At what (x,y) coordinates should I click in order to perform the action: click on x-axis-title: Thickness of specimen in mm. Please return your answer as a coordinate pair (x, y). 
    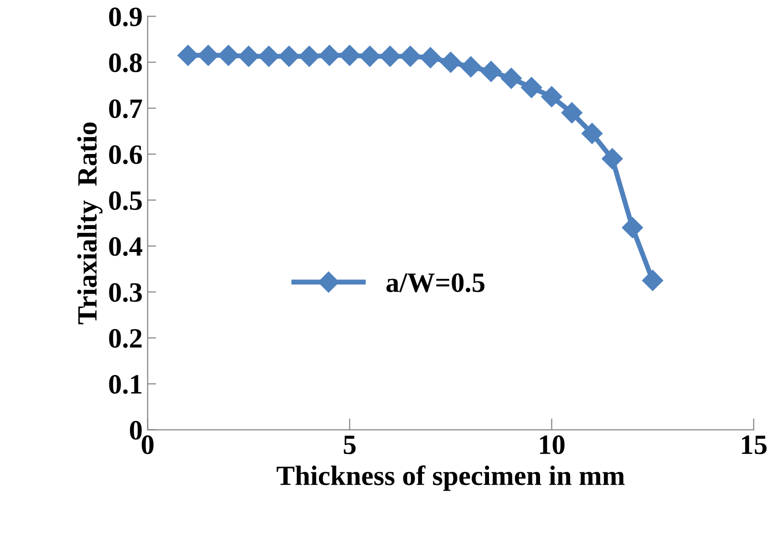
    Looking at the image, I should click on (450, 478).